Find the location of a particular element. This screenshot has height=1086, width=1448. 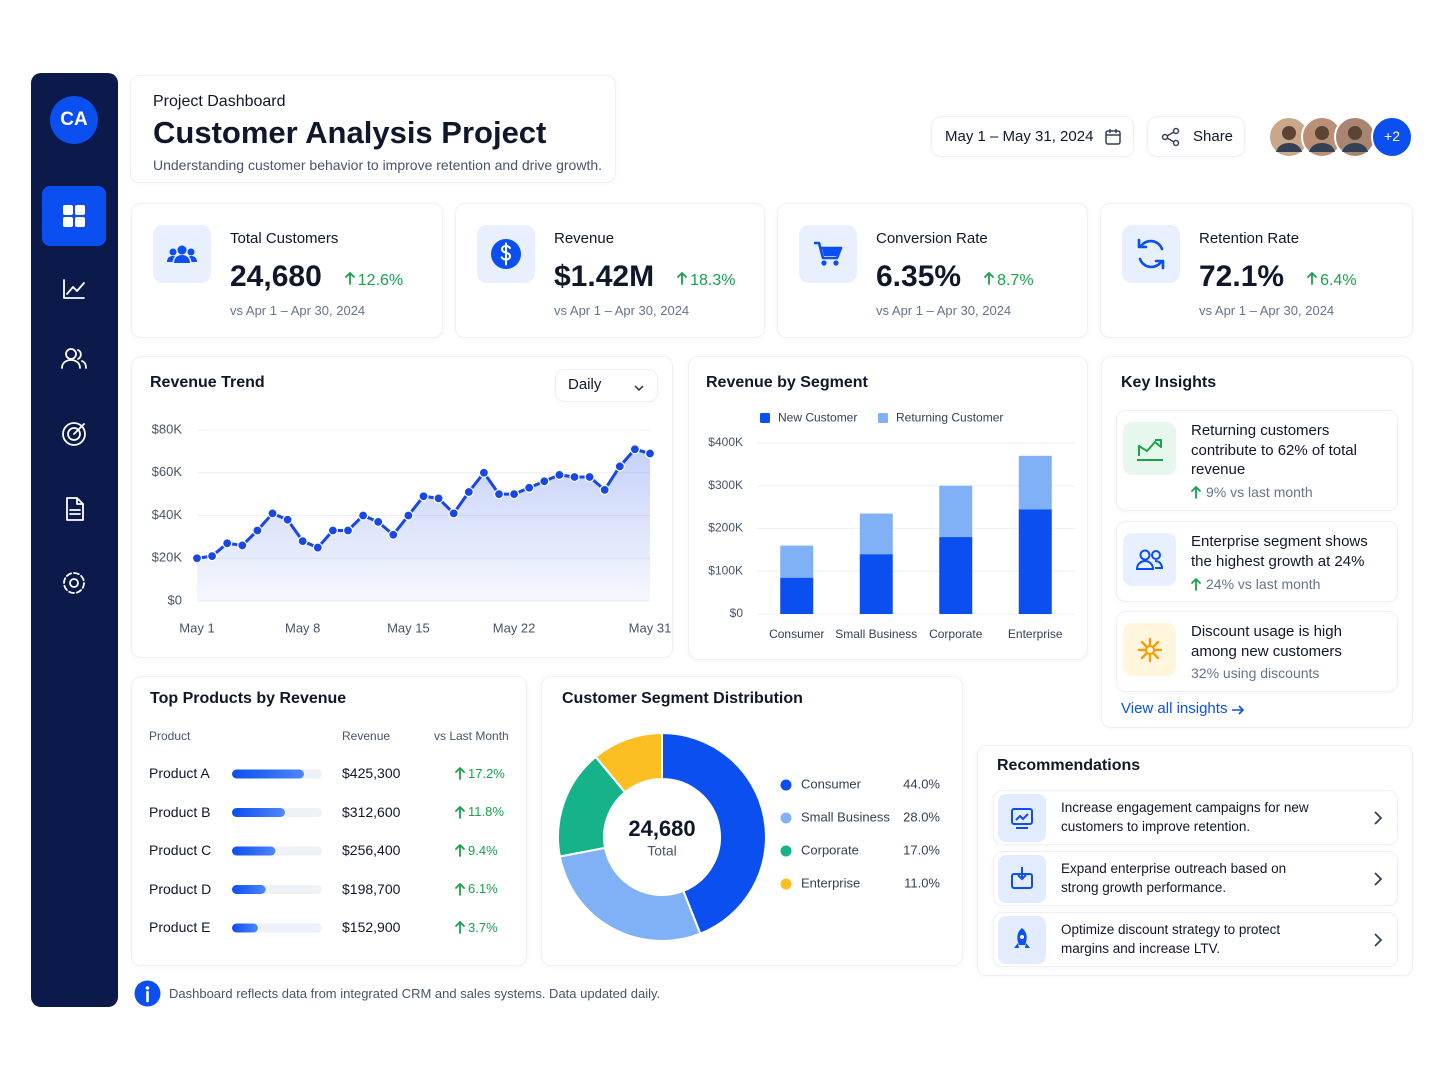

avatar is located at coordinates (74, 120).